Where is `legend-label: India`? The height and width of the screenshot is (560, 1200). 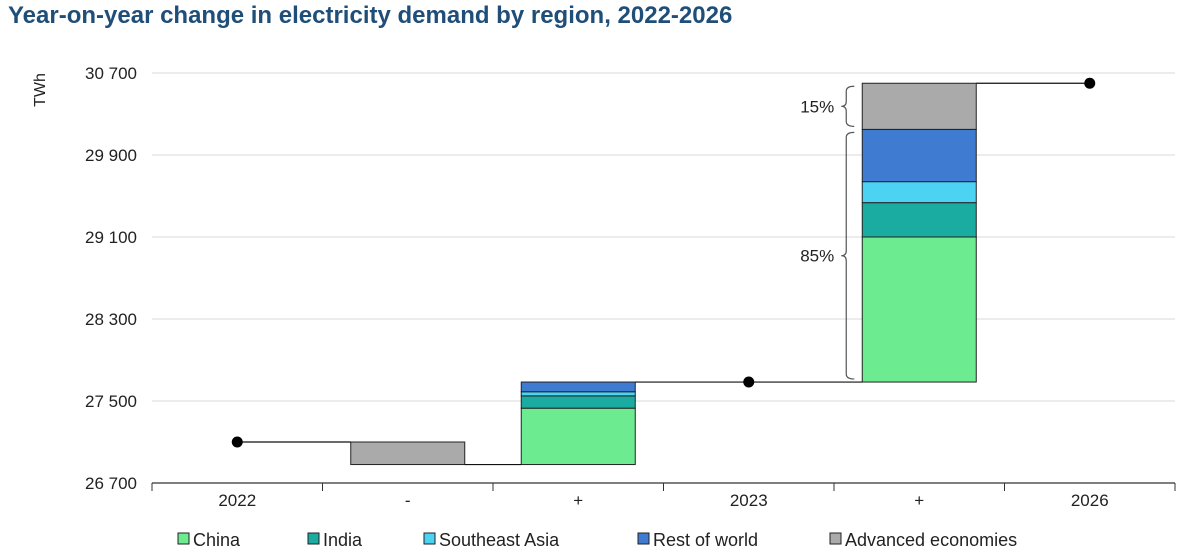 legend-label: India is located at coordinates (343, 540).